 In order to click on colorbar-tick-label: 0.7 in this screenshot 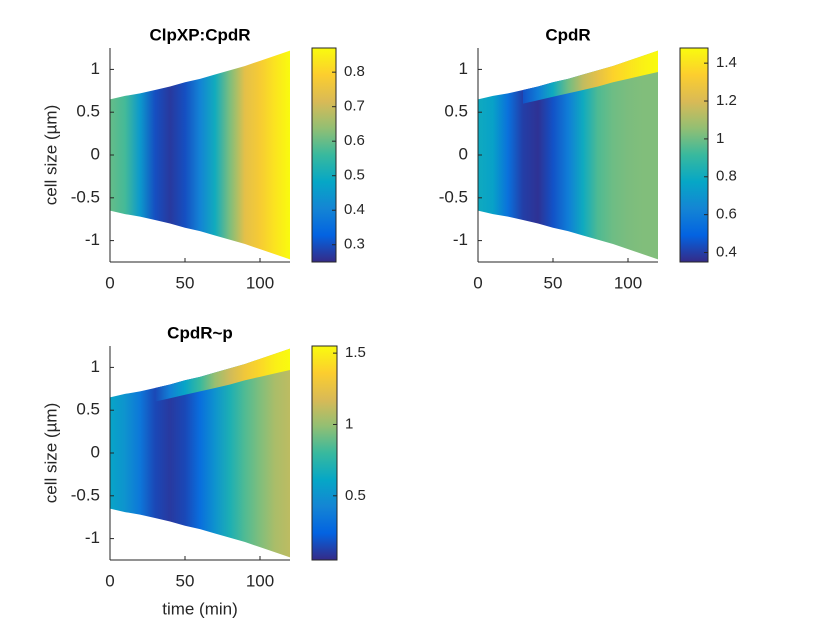, I will do `click(354, 106)`.